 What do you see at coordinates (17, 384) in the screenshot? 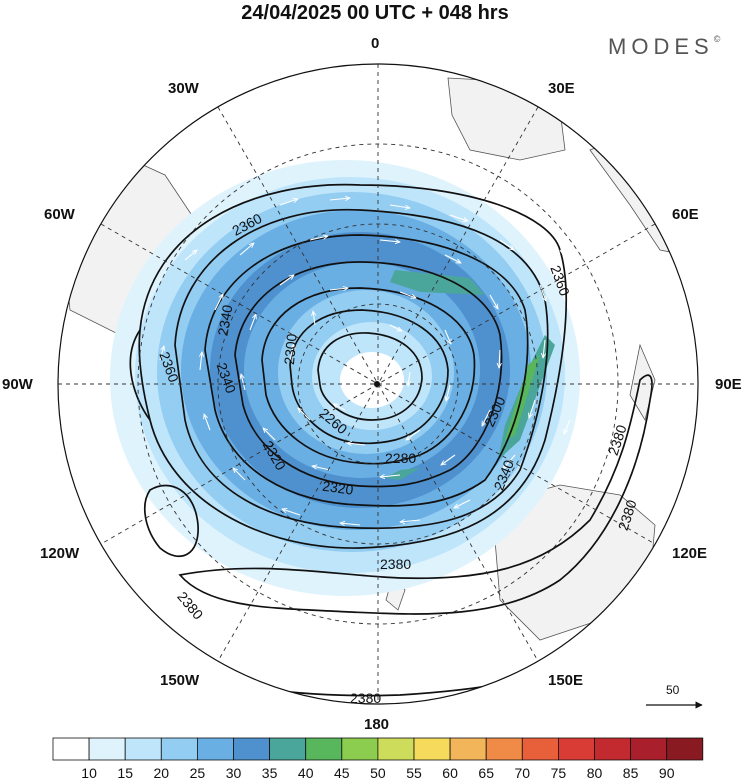
I see `lon-label-90w: 90W` at bounding box center [17, 384].